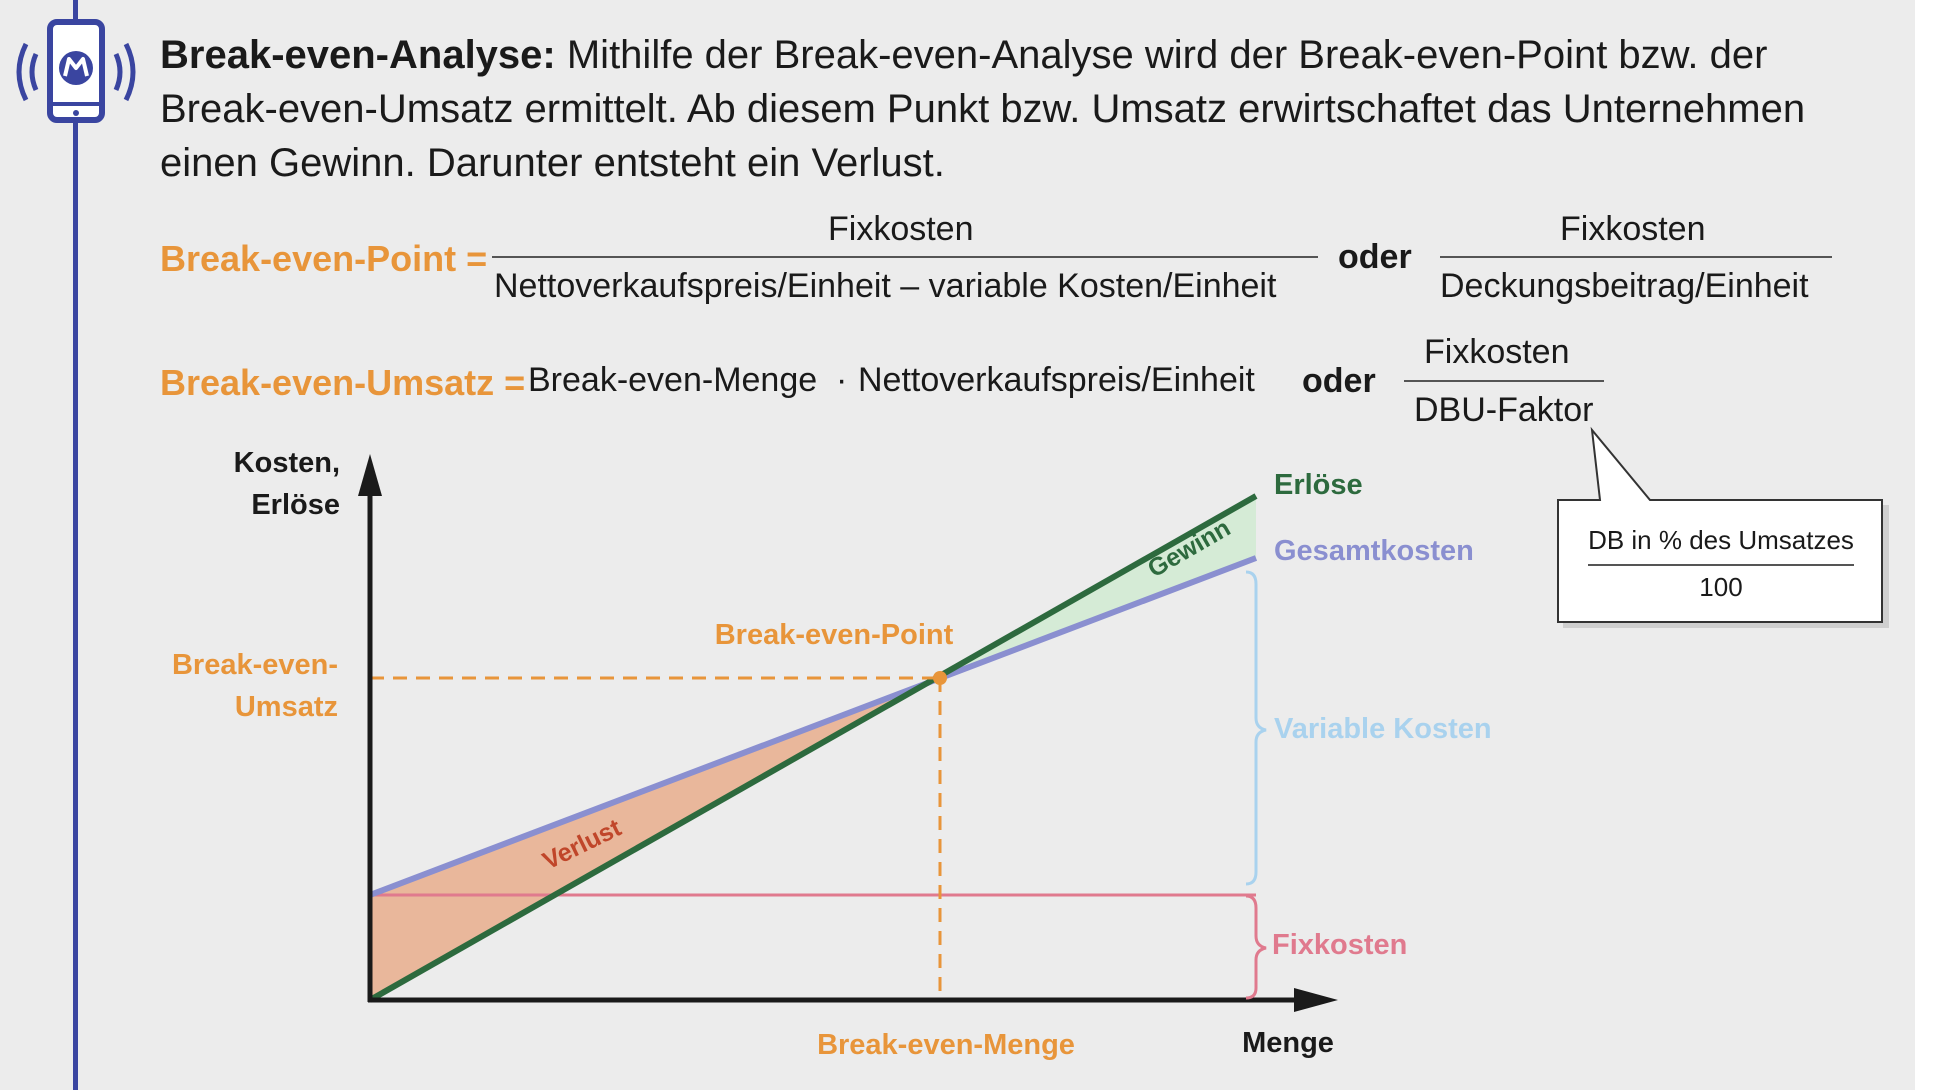  What do you see at coordinates (1720, 524) in the screenshot?
I see `callout-box` at bounding box center [1720, 524].